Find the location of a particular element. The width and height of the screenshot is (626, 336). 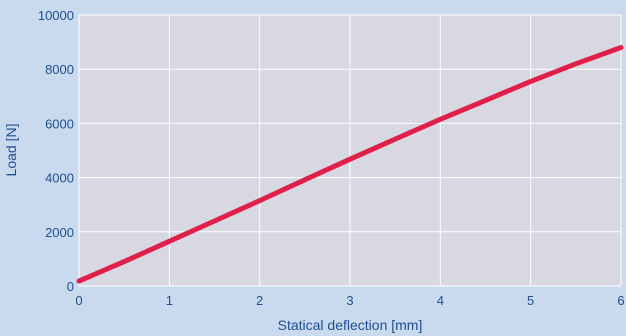

x-tick-label: 5 is located at coordinates (530, 300).